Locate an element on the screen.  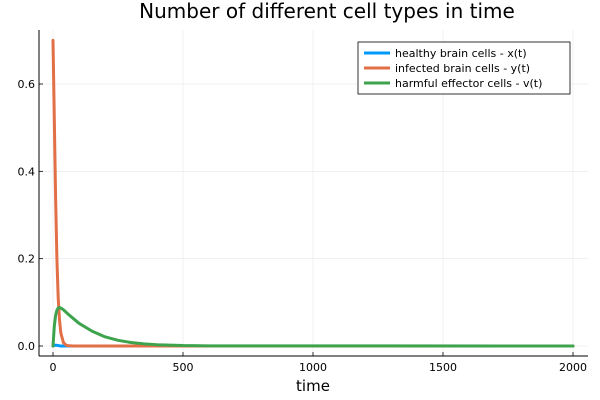
chart-title: Number of different cell types in time is located at coordinates (327, 11).